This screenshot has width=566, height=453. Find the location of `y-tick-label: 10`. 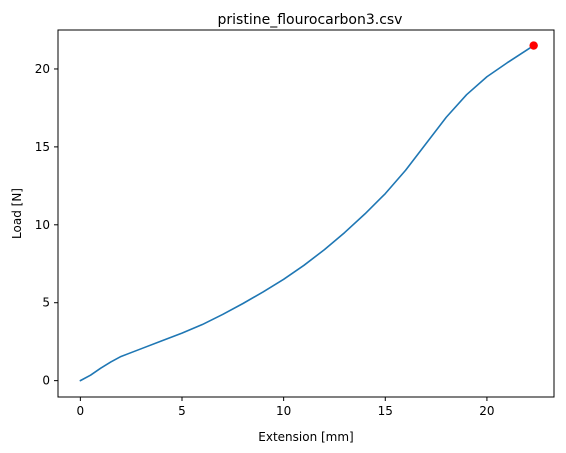

y-tick-label: 10 is located at coordinates (42, 225).